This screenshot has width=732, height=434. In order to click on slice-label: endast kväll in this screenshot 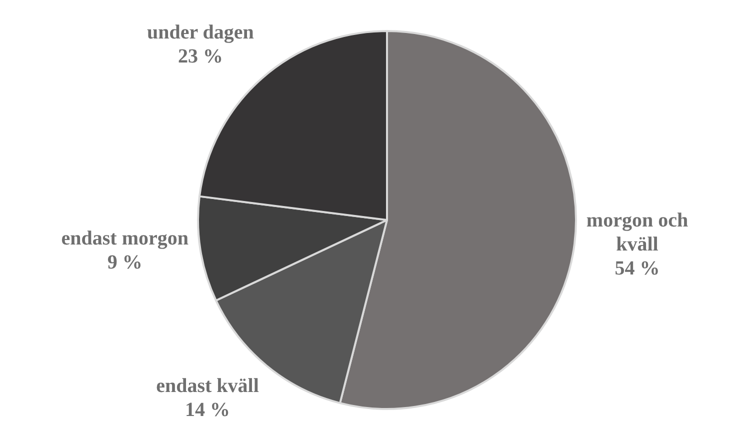, I will do `click(208, 386)`.